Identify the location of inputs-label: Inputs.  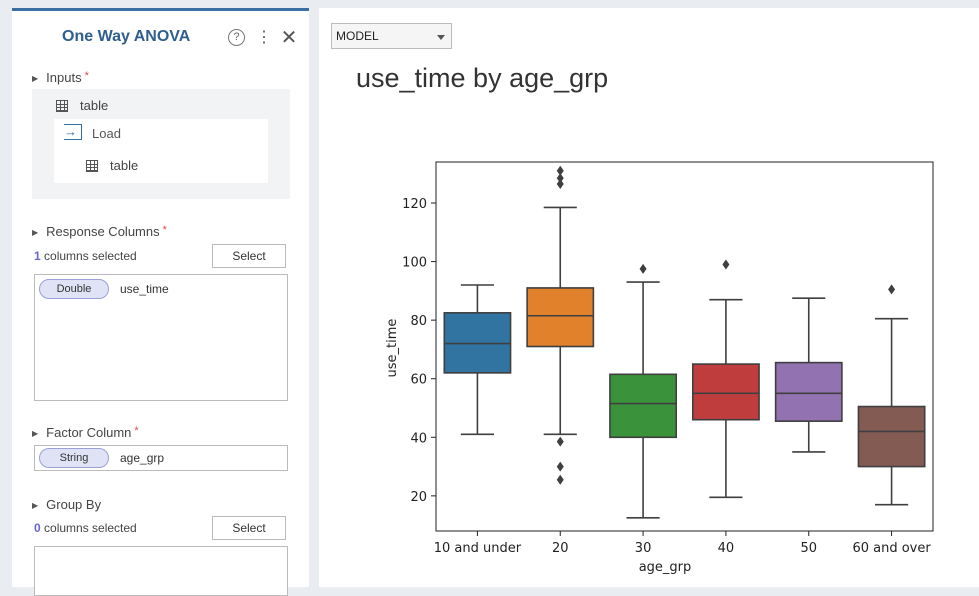
(64, 77).